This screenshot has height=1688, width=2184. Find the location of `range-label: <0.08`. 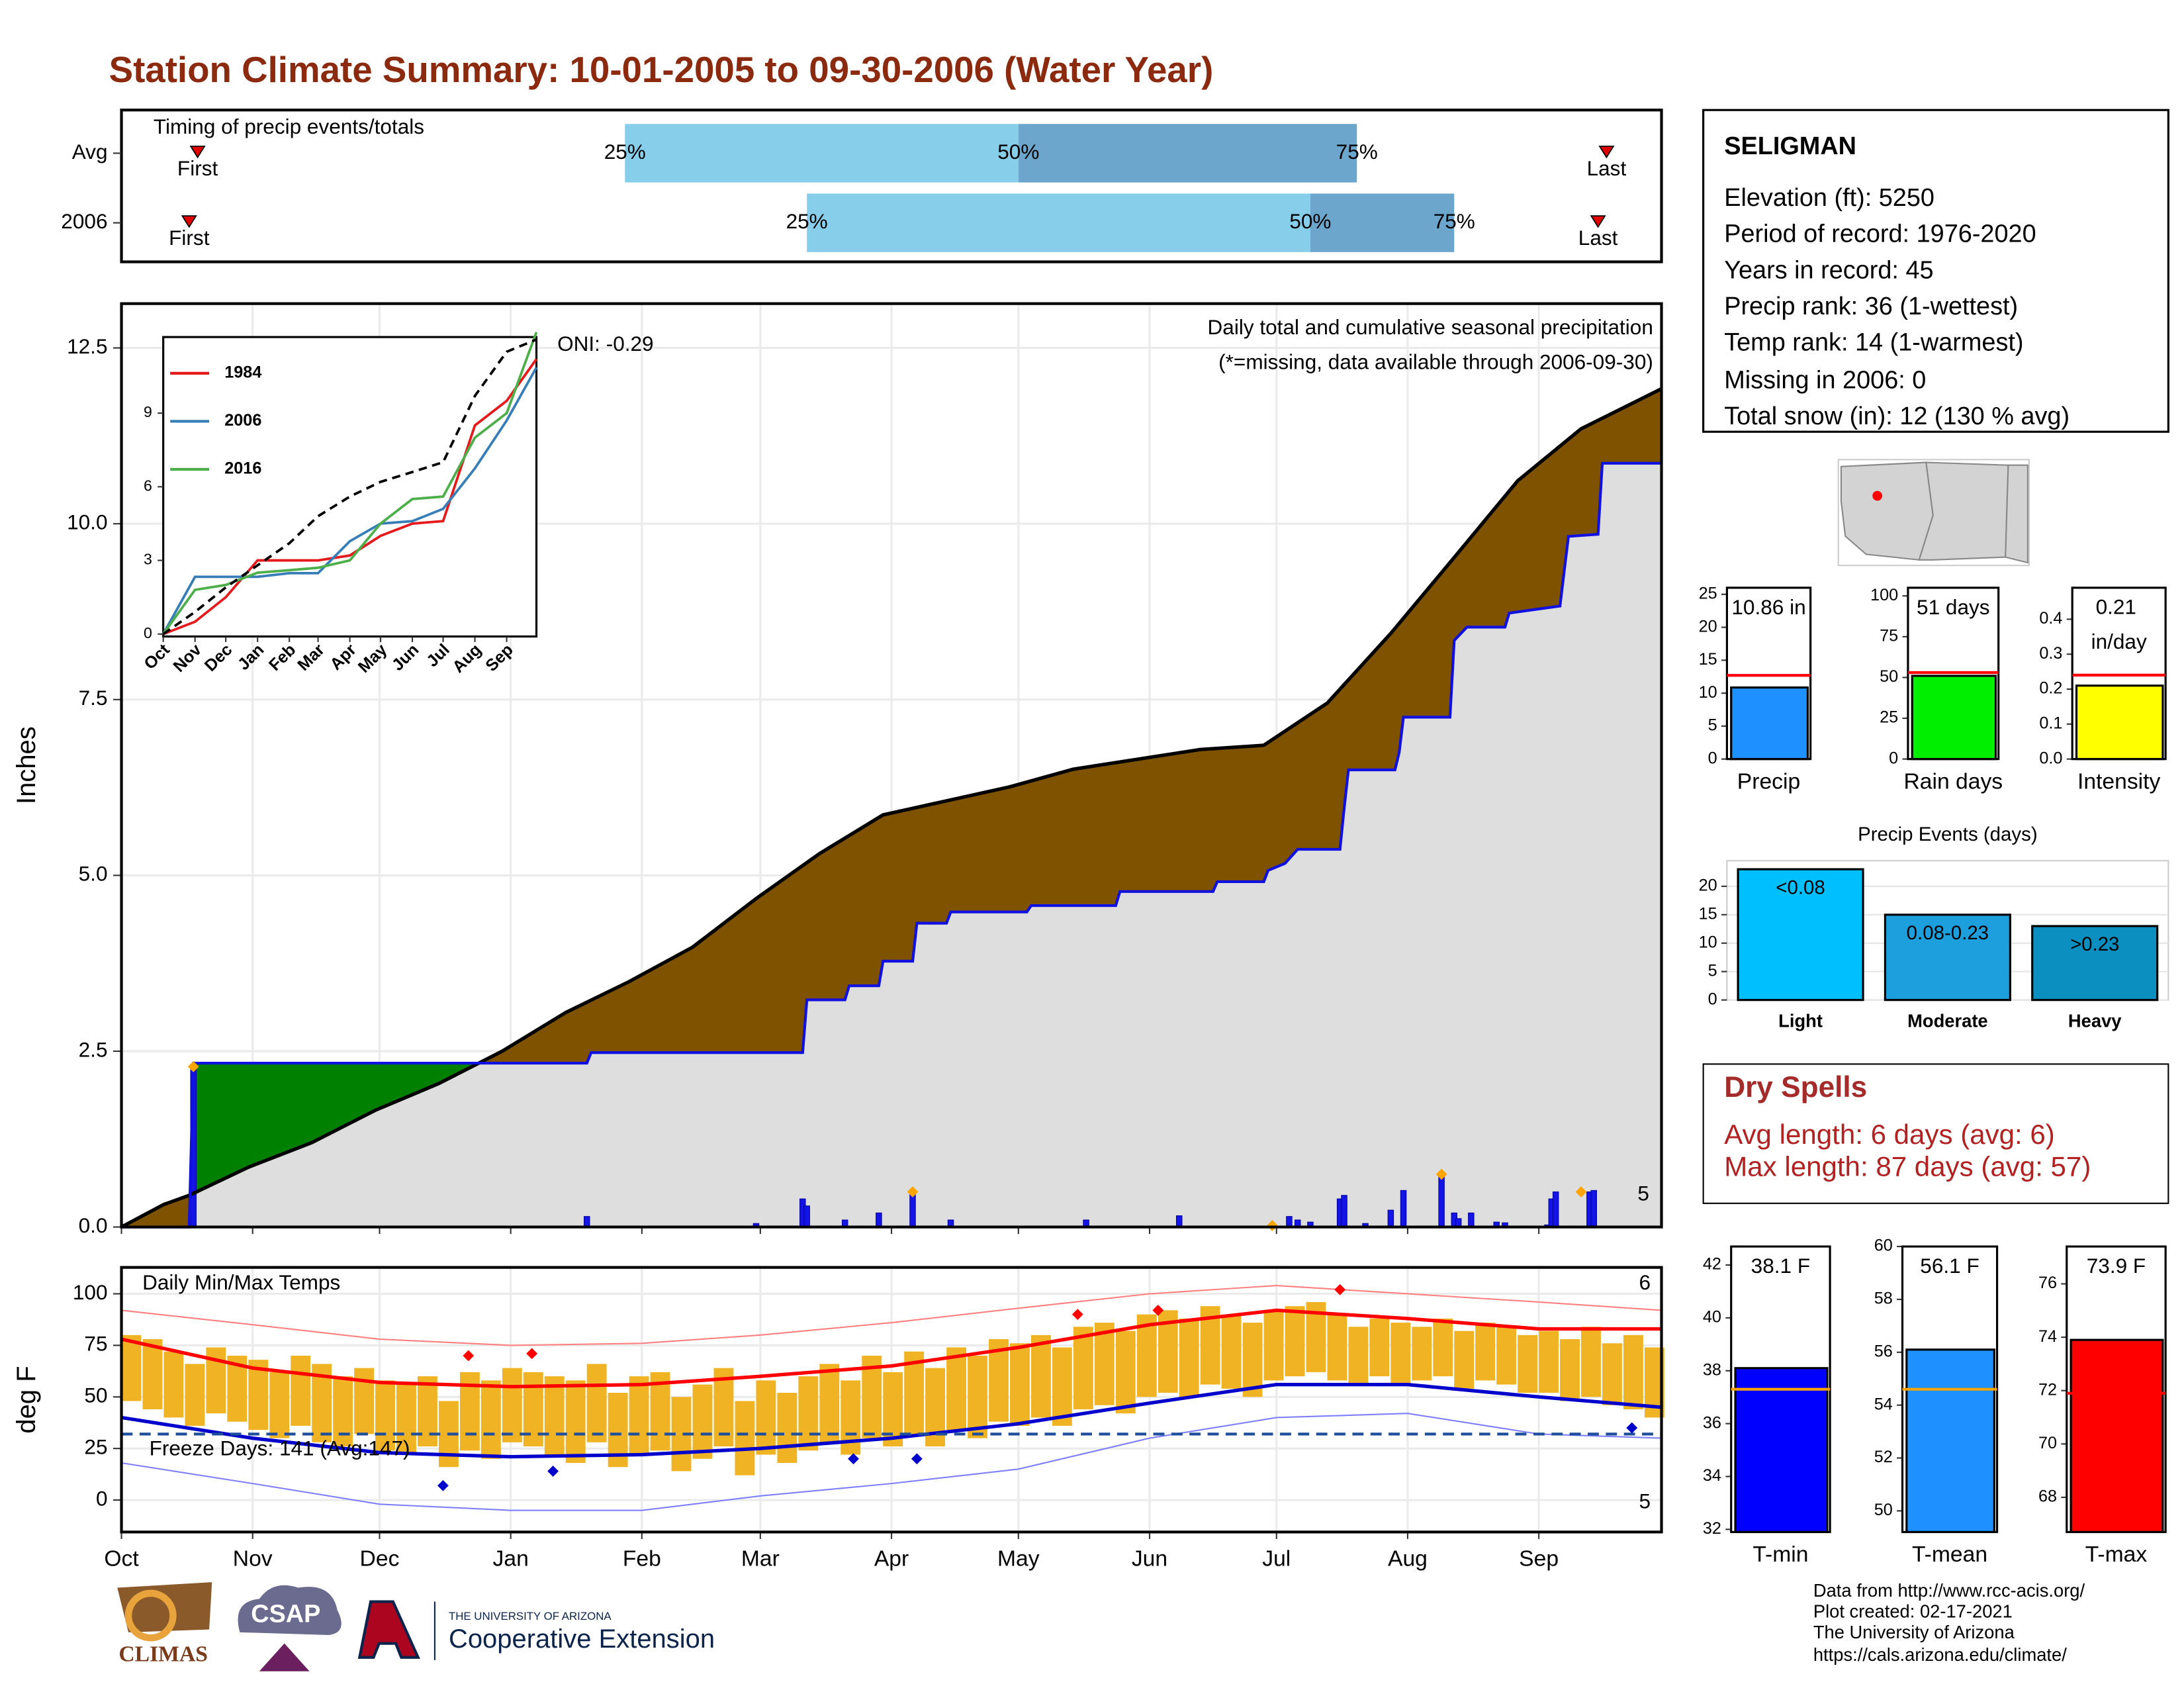

range-label: <0.08 is located at coordinates (1800, 887).